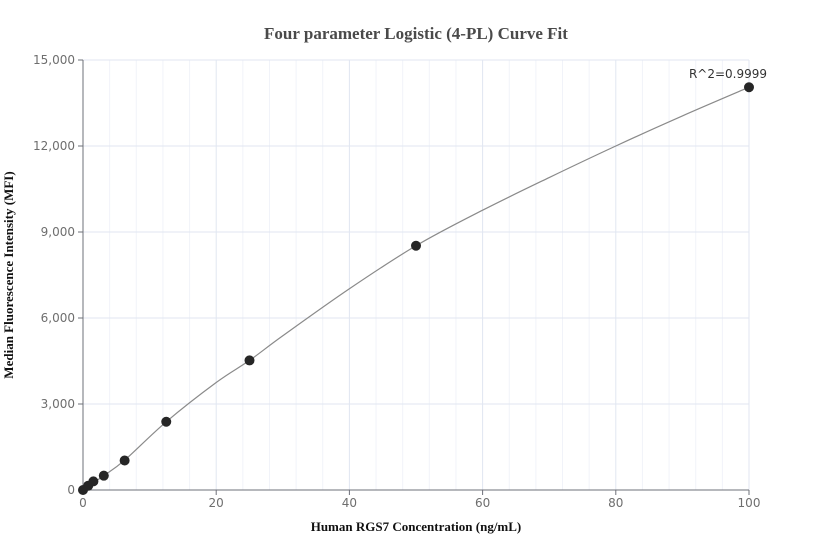 This screenshot has height=560, width=832. What do you see at coordinates (54, 146) in the screenshot?
I see `y-tick-label: 12,000` at bounding box center [54, 146].